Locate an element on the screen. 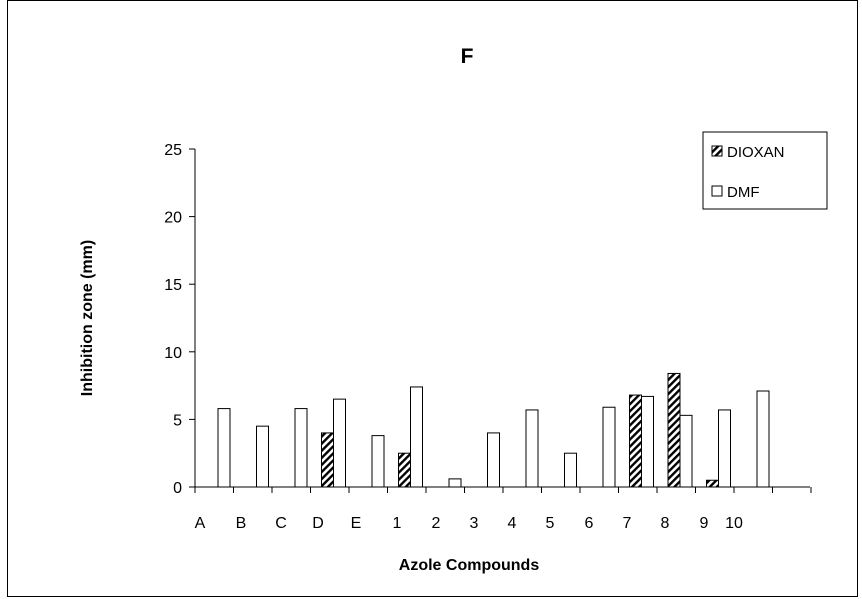  y-tick-label: 20 is located at coordinates (173, 218).